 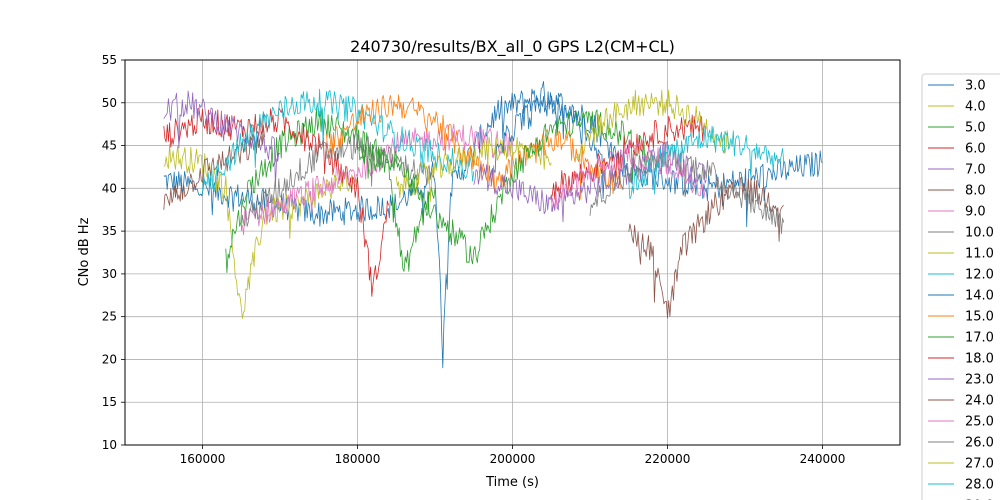 What do you see at coordinates (512, 47) in the screenshot?
I see `chart-title: 240730/results/BX_all_0 GPS L2(CM+CL)` at bounding box center [512, 47].